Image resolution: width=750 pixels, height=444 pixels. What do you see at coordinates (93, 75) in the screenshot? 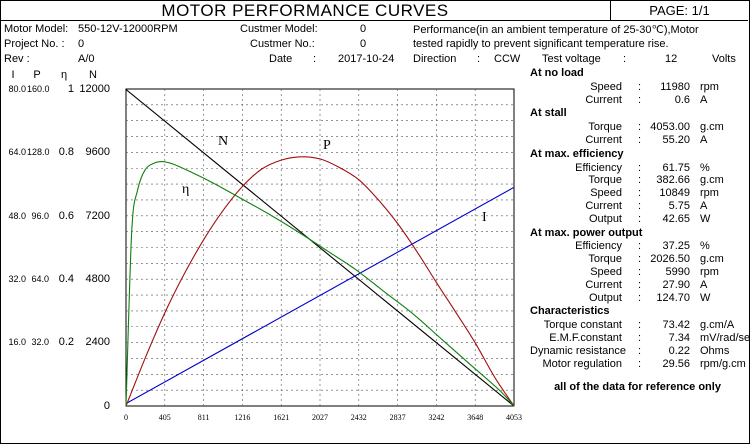
I see `axis-header-n: N` at bounding box center [93, 75].